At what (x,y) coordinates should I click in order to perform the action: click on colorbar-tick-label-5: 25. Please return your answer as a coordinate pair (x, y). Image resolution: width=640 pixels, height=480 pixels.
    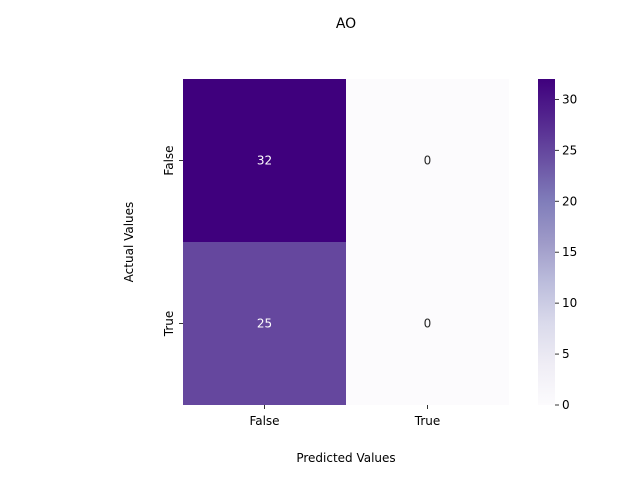
    Looking at the image, I should click on (569, 150).